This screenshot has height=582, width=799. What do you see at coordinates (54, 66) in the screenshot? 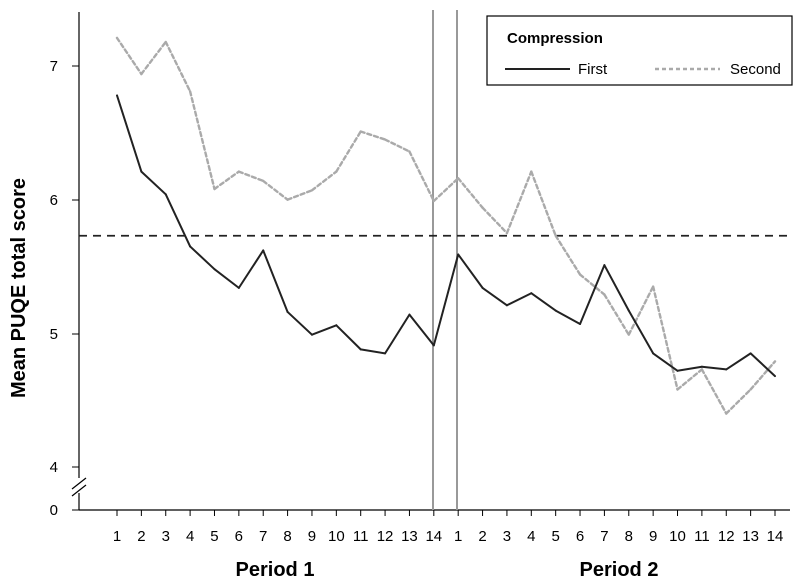
I see `y-tick-label-7: 7` at bounding box center [54, 66].